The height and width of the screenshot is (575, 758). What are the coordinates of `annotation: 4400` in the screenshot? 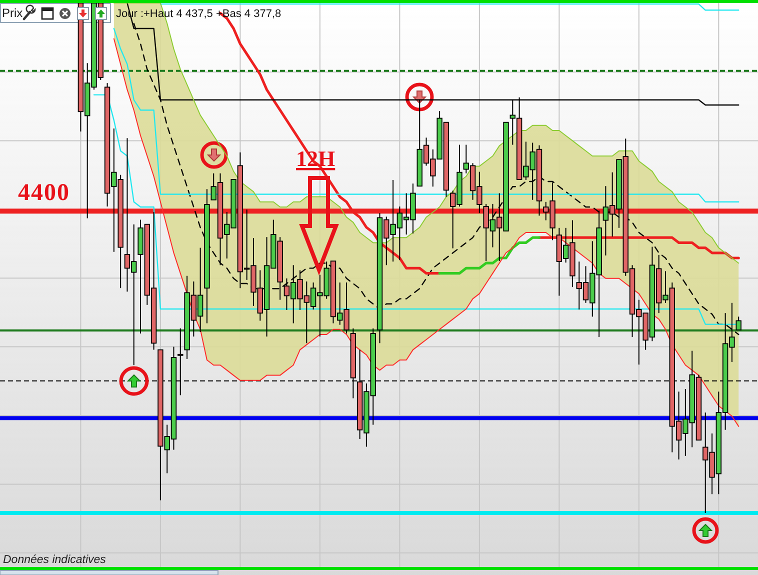 It's located at (44, 193).